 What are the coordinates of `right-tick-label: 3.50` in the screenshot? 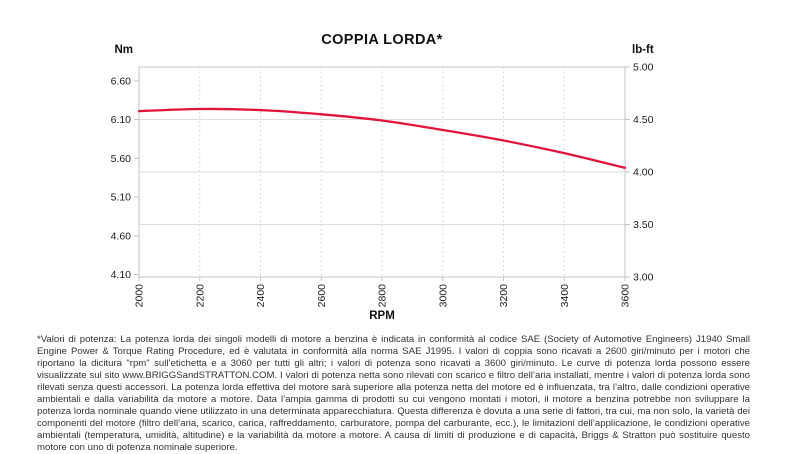 It's located at (643, 225).